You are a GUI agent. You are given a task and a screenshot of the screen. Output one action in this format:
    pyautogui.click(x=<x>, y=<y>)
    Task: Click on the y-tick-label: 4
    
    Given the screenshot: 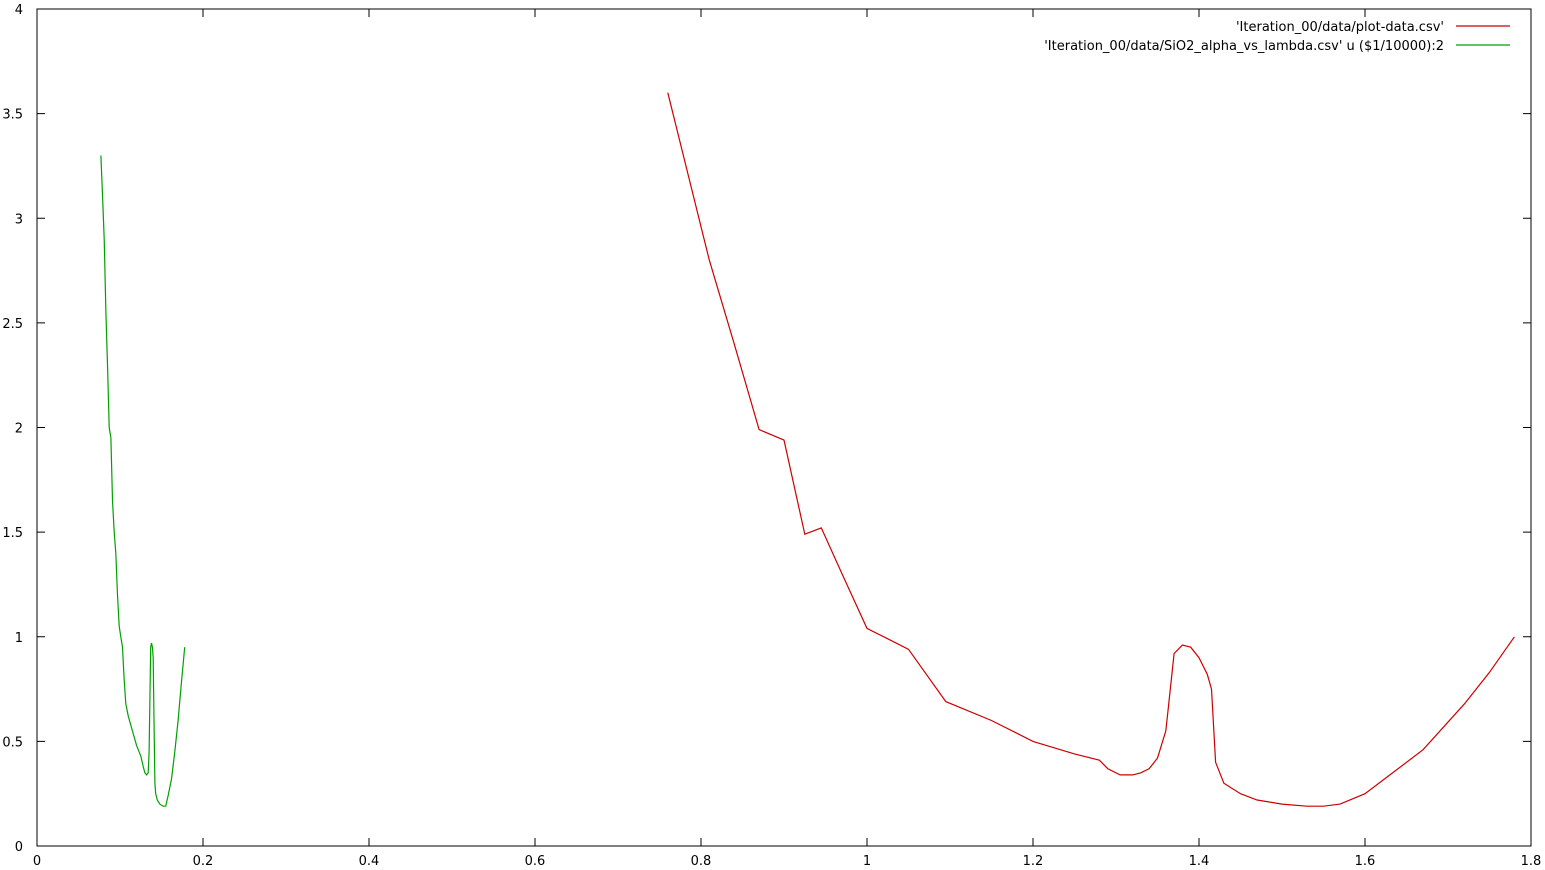 What is the action you would take?
    pyautogui.click(x=19, y=10)
    